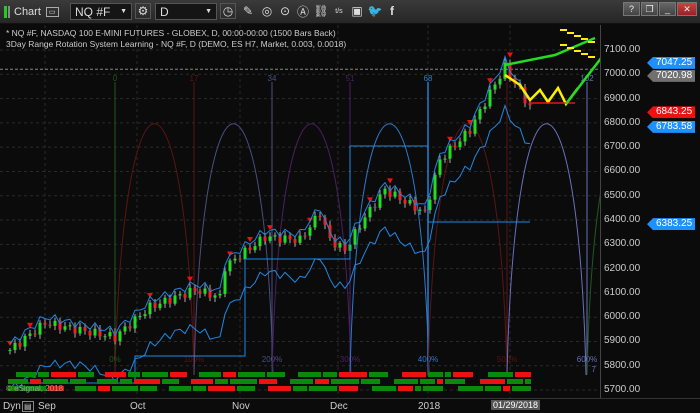 The image size is (700, 413). I want to click on projection-green, so click(552, 70).